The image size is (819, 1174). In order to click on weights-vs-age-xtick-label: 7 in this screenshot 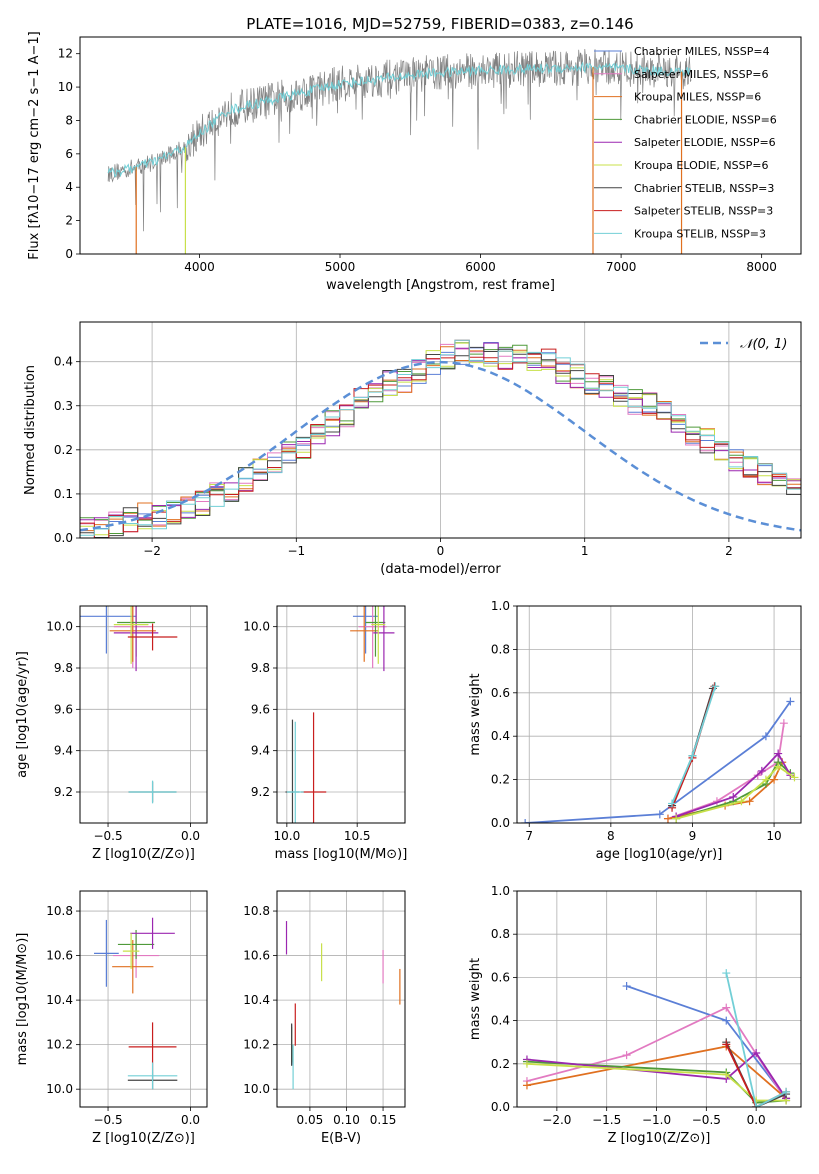, I will do `click(529, 836)`.